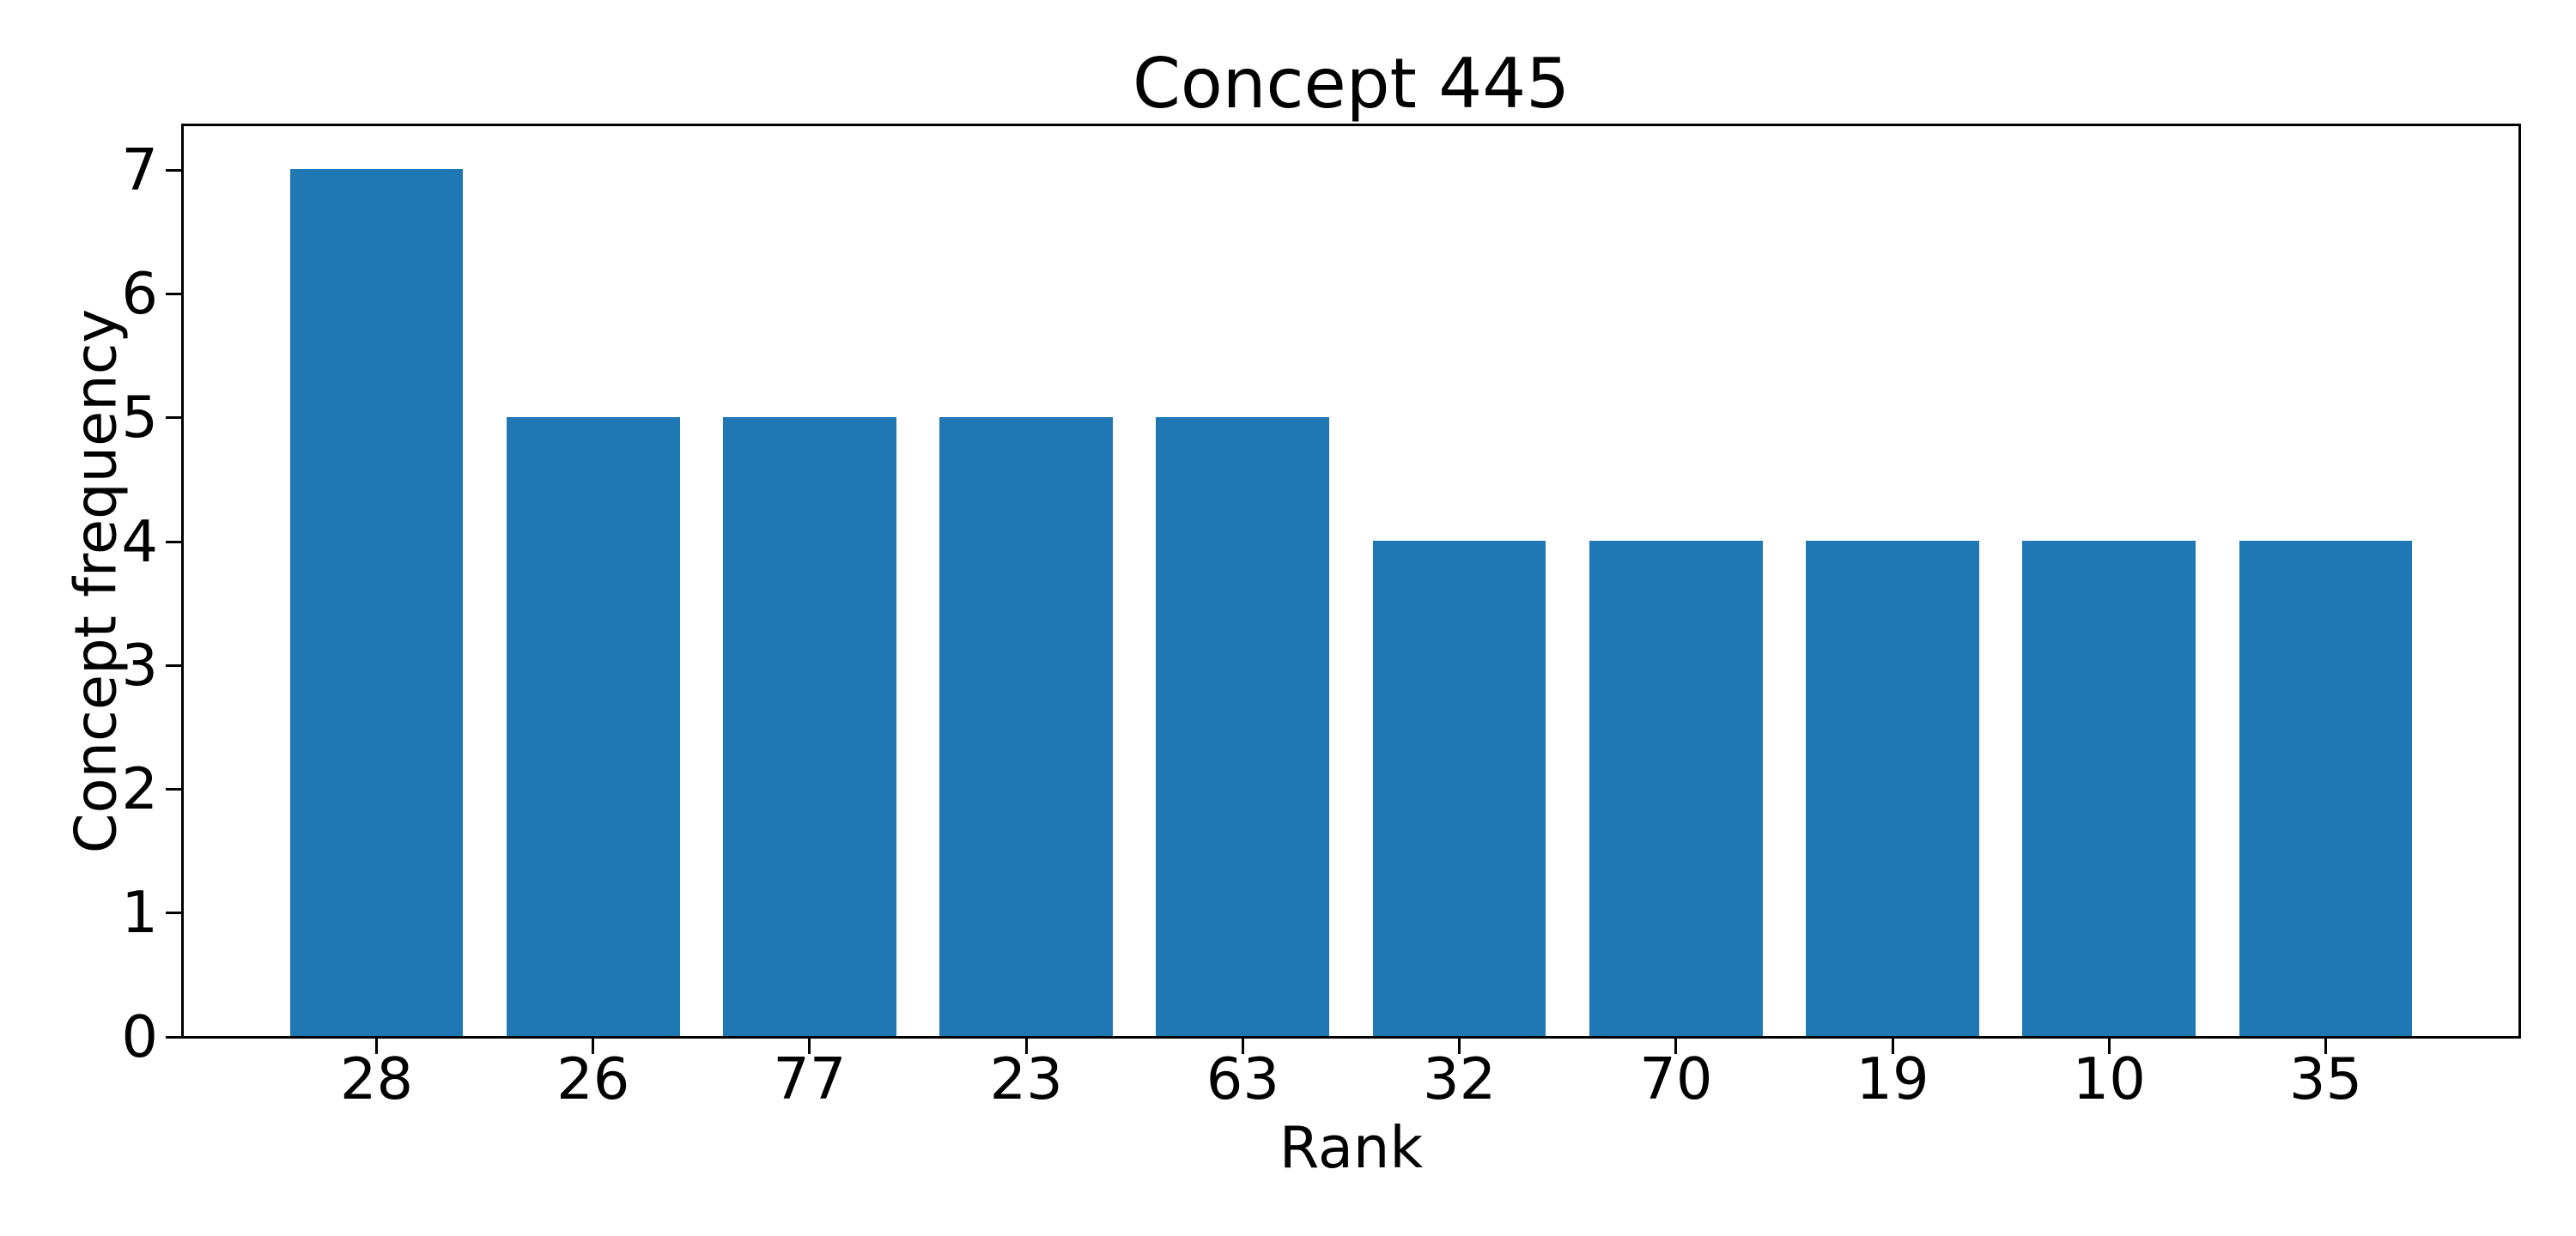 The height and width of the screenshot is (1236, 2576). What do you see at coordinates (139, 169) in the screenshot?
I see `y-tick-label: 7` at bounding box center [139, 169].